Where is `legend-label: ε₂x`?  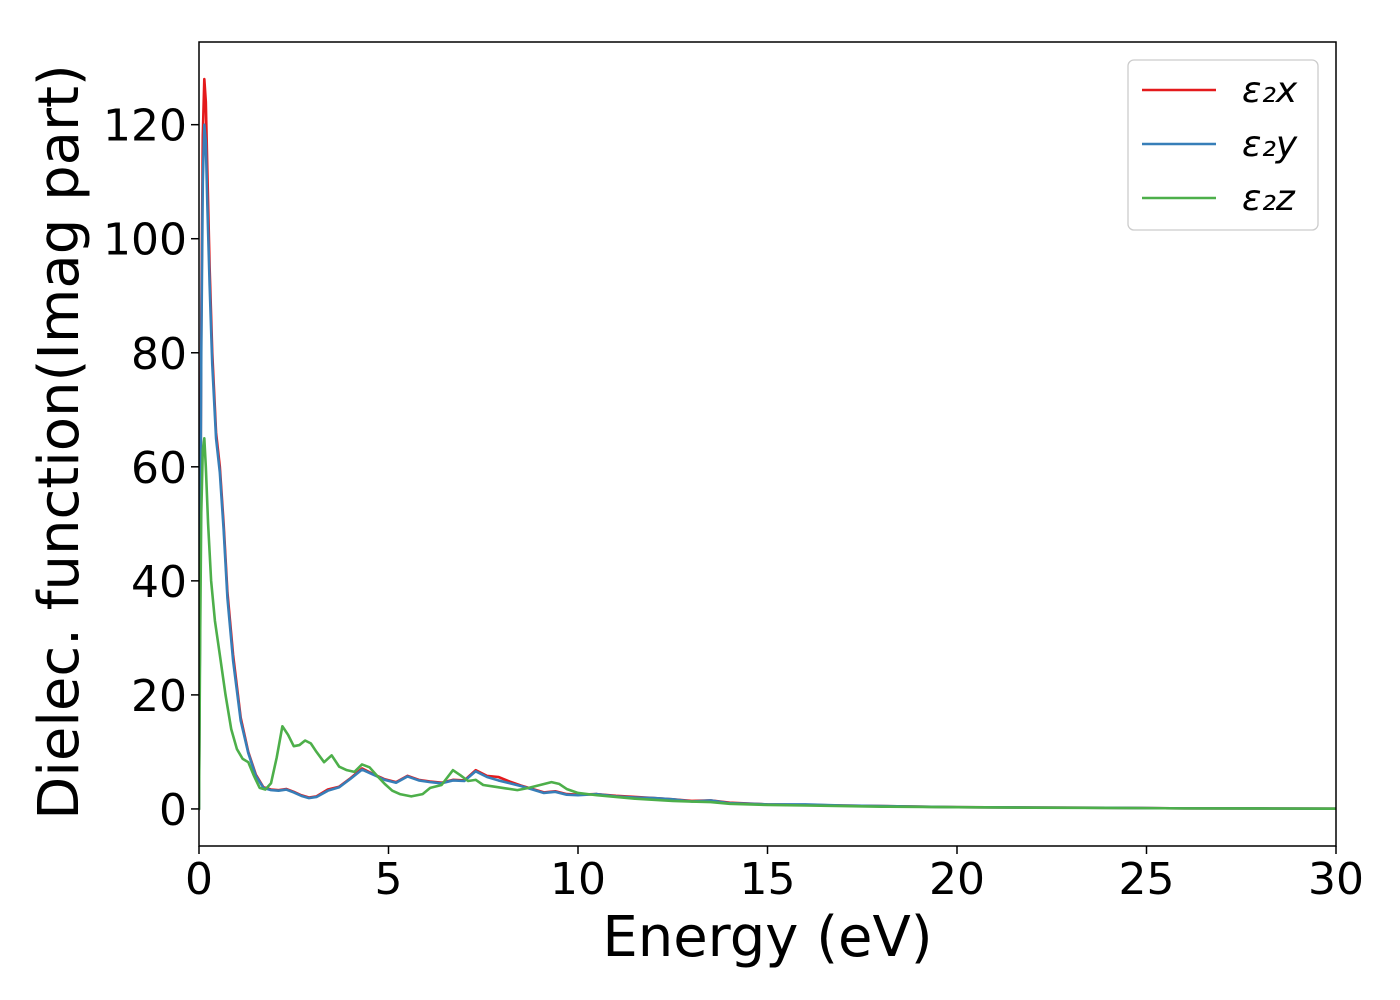
legend-label: ε₂x is located at coordinates (1270, 90).